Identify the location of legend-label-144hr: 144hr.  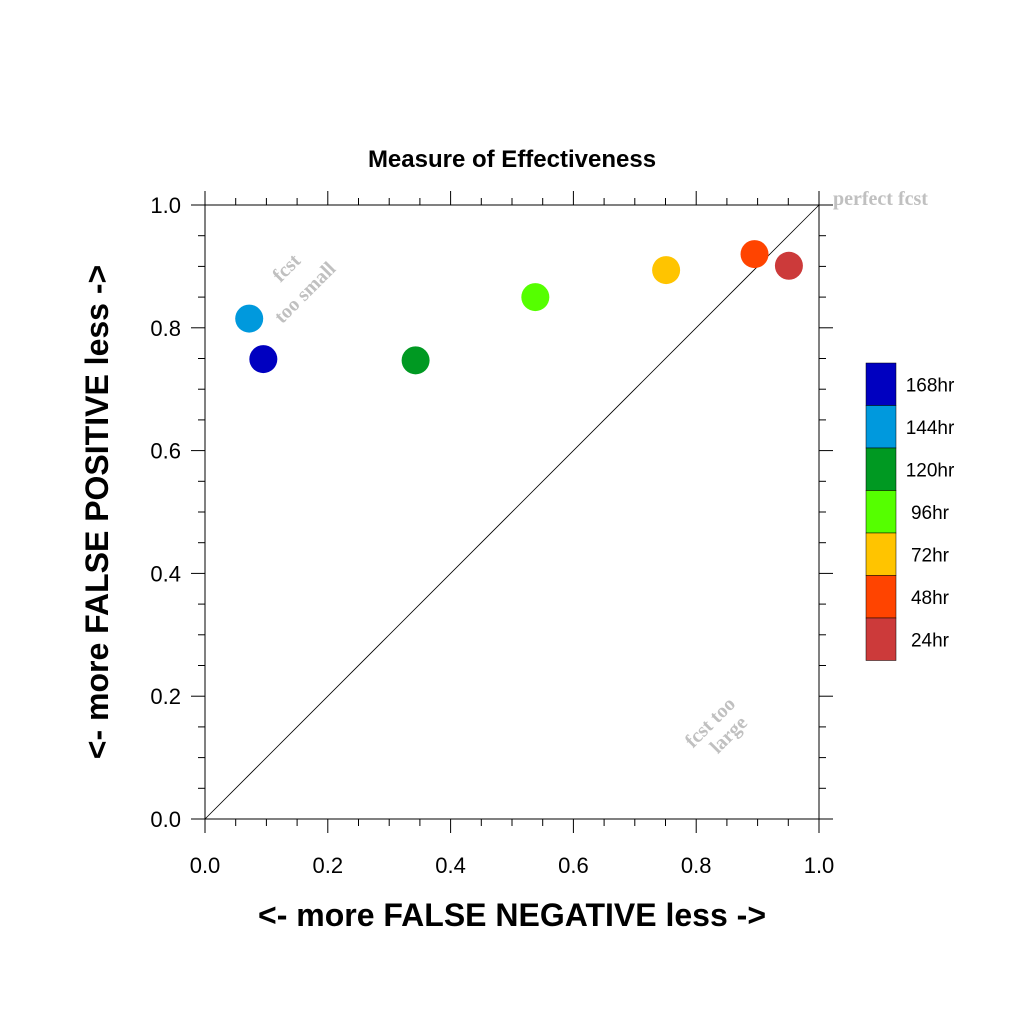
(930, 428).